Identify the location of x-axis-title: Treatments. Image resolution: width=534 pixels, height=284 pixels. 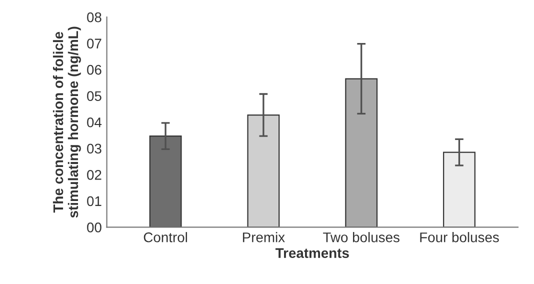
(312, 253).